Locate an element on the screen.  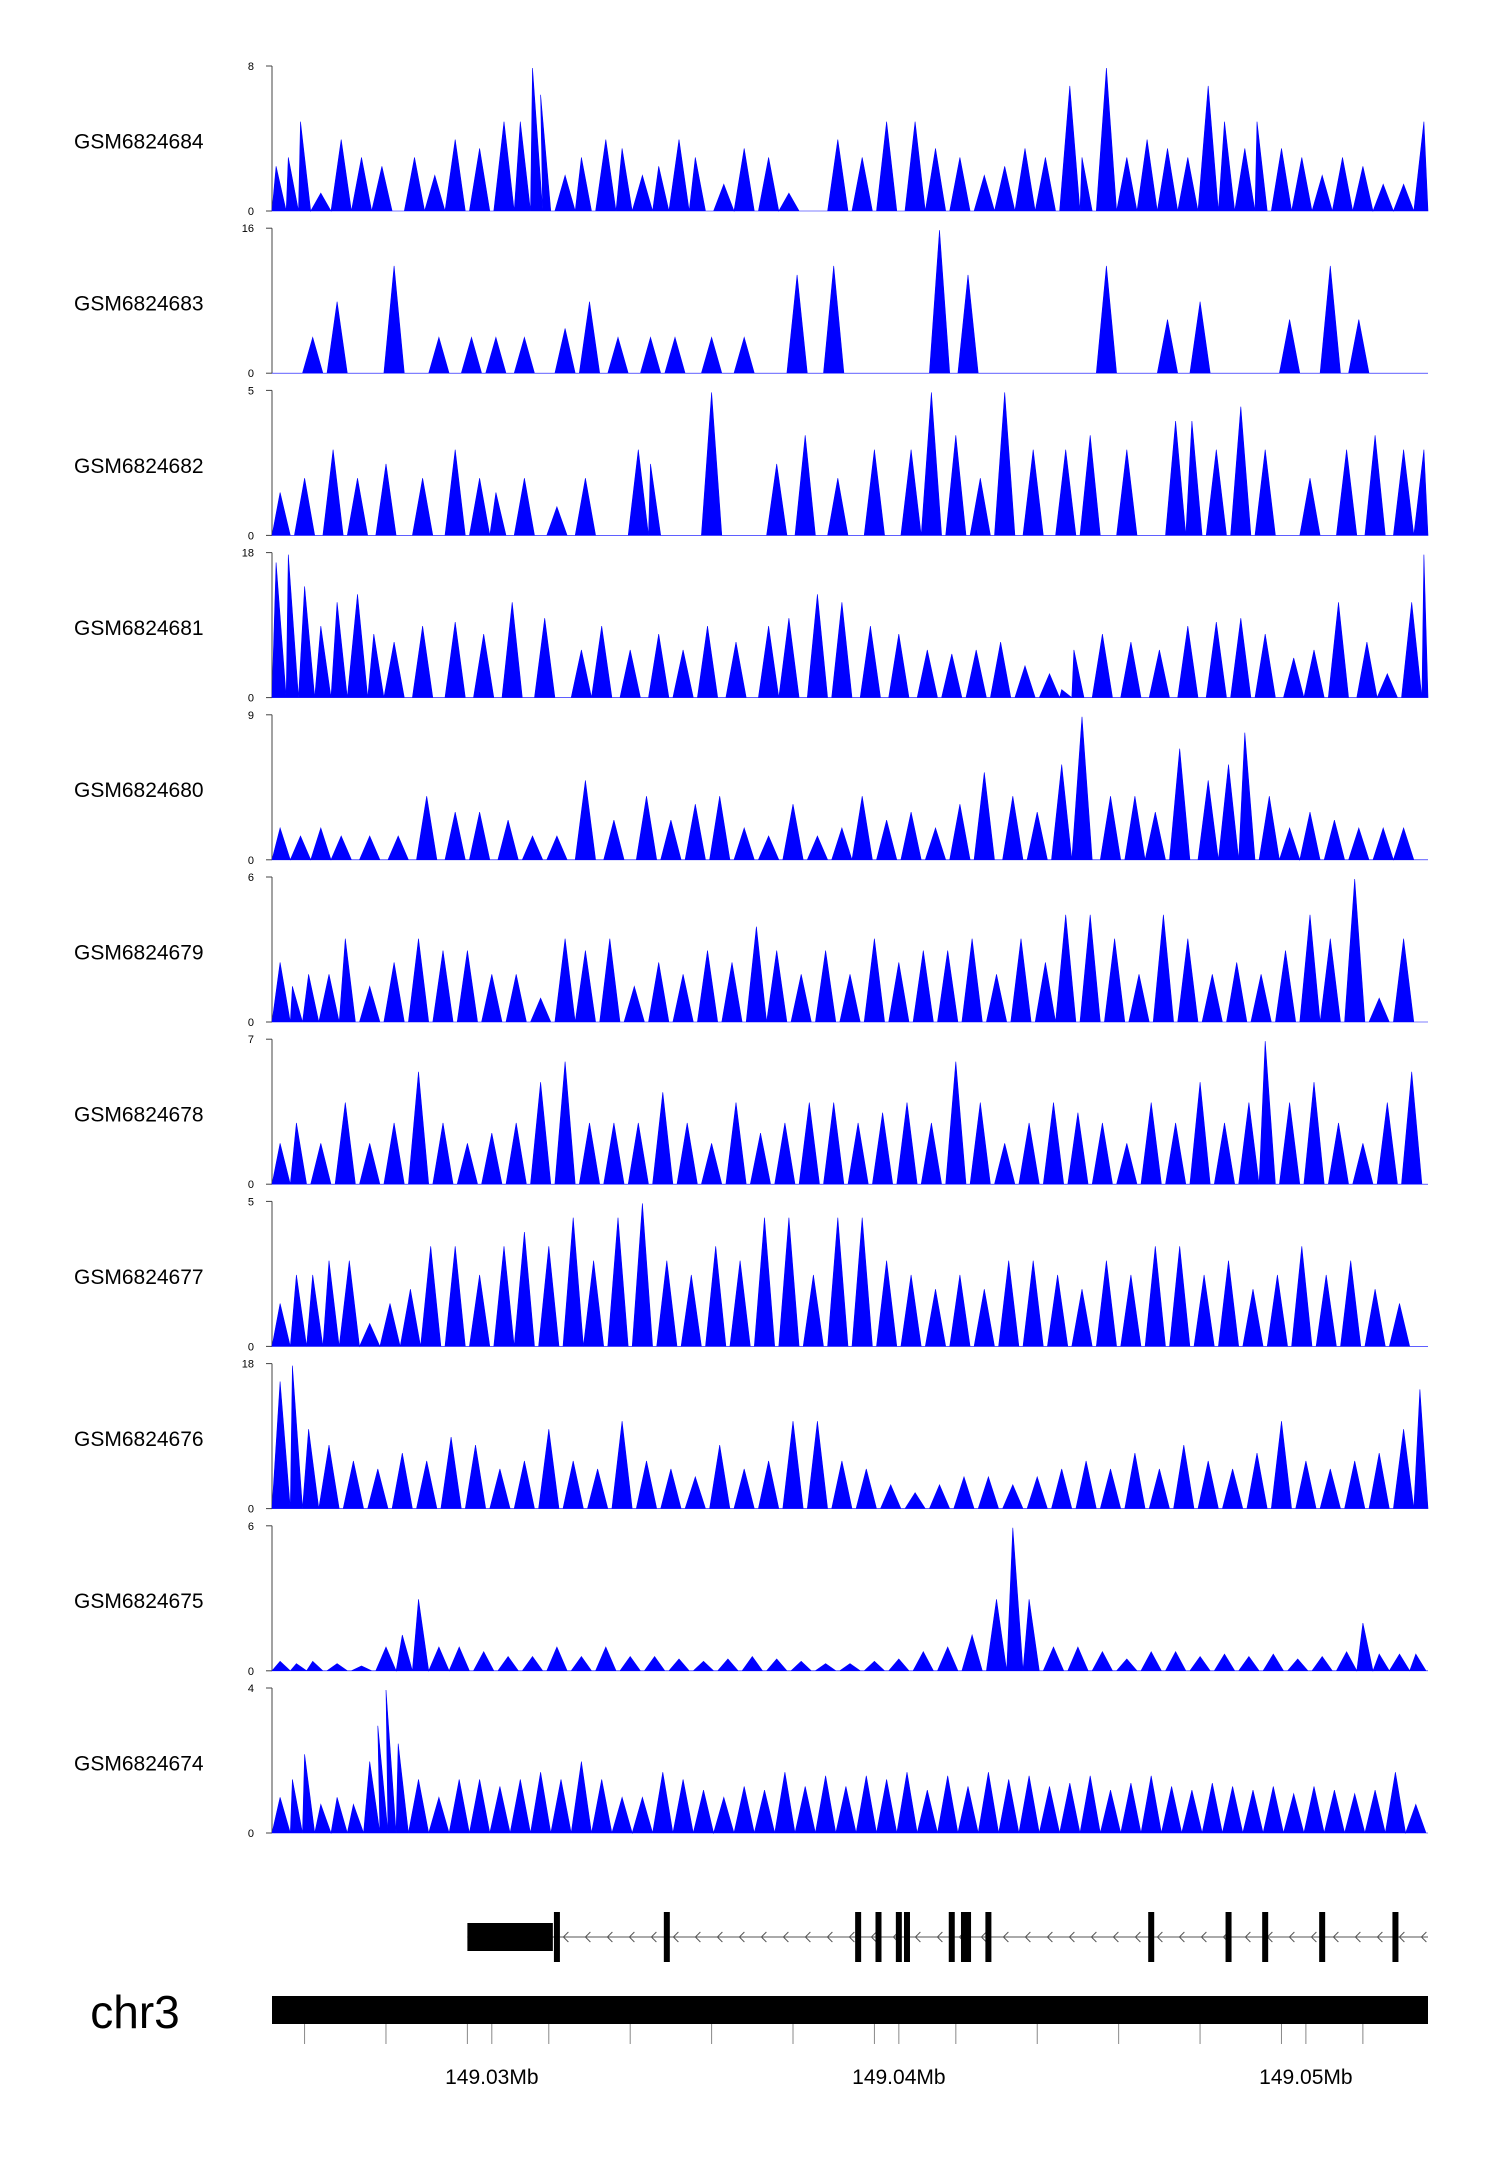
track-GSM6824675: GSM6824675 6 0 is located at coordinates (751, 1599).